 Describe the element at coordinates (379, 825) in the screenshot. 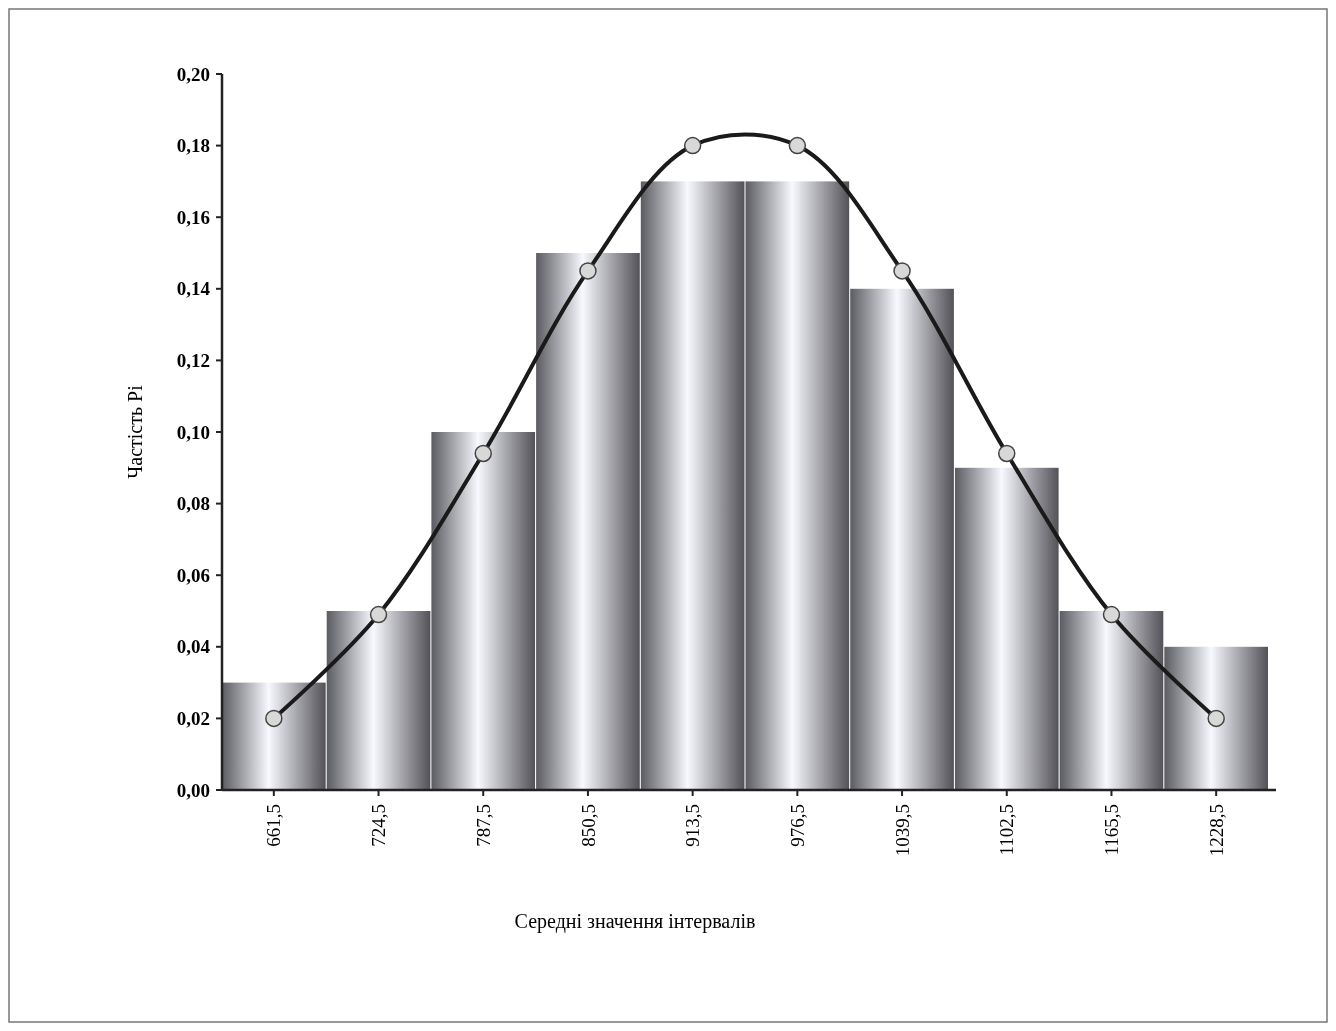

I see `x-tick-label: 724,5` at that location.